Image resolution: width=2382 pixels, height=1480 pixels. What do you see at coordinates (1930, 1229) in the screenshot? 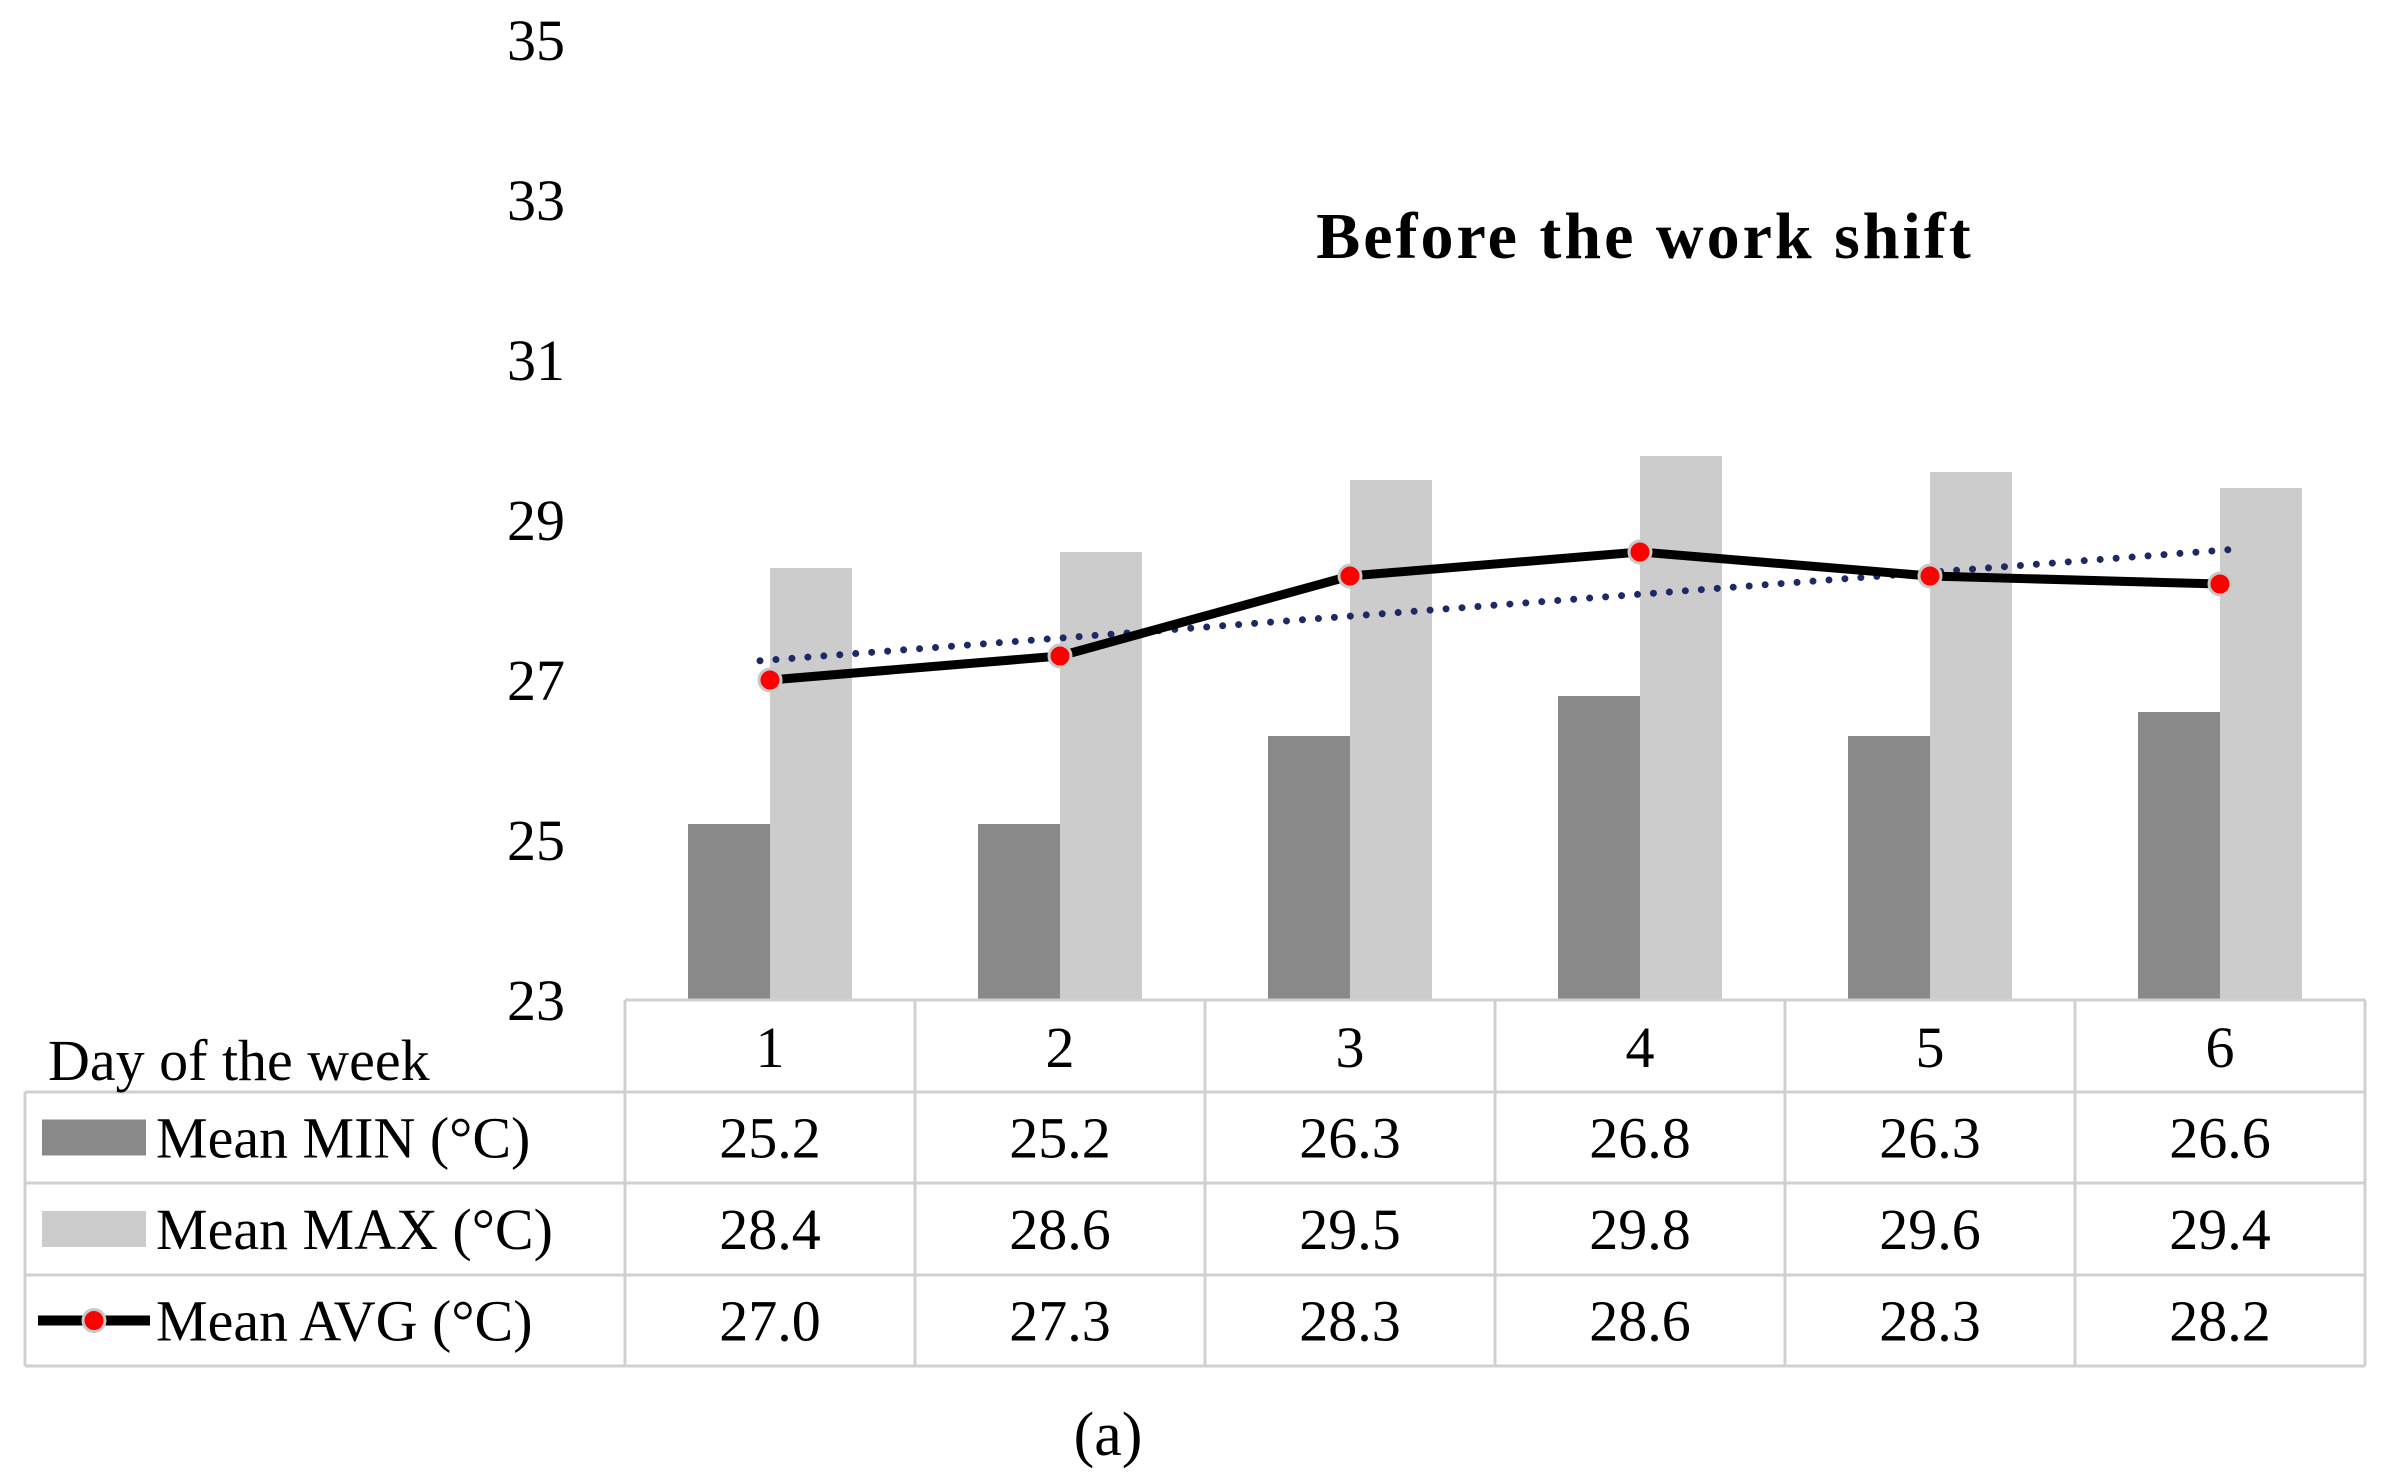
I see `table-cell-value: 29.6` at bounding box center [1930, 1229].